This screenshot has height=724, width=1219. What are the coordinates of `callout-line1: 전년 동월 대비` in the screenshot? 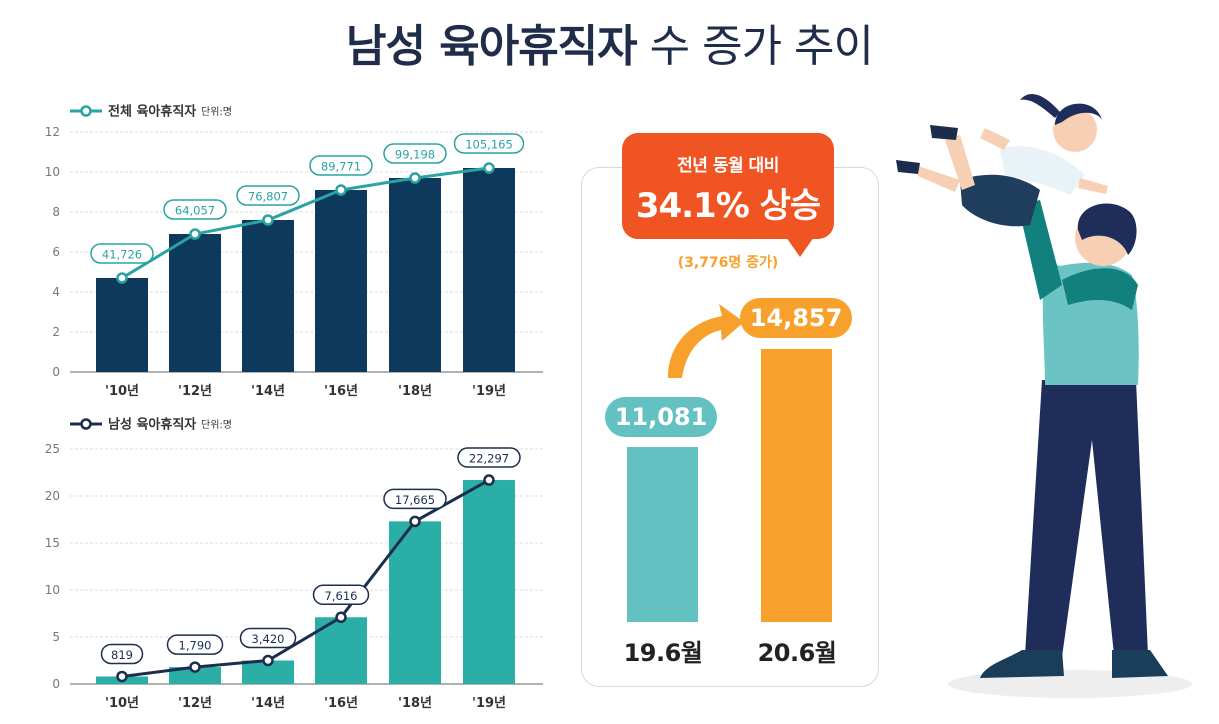 It's located at (728, 166).